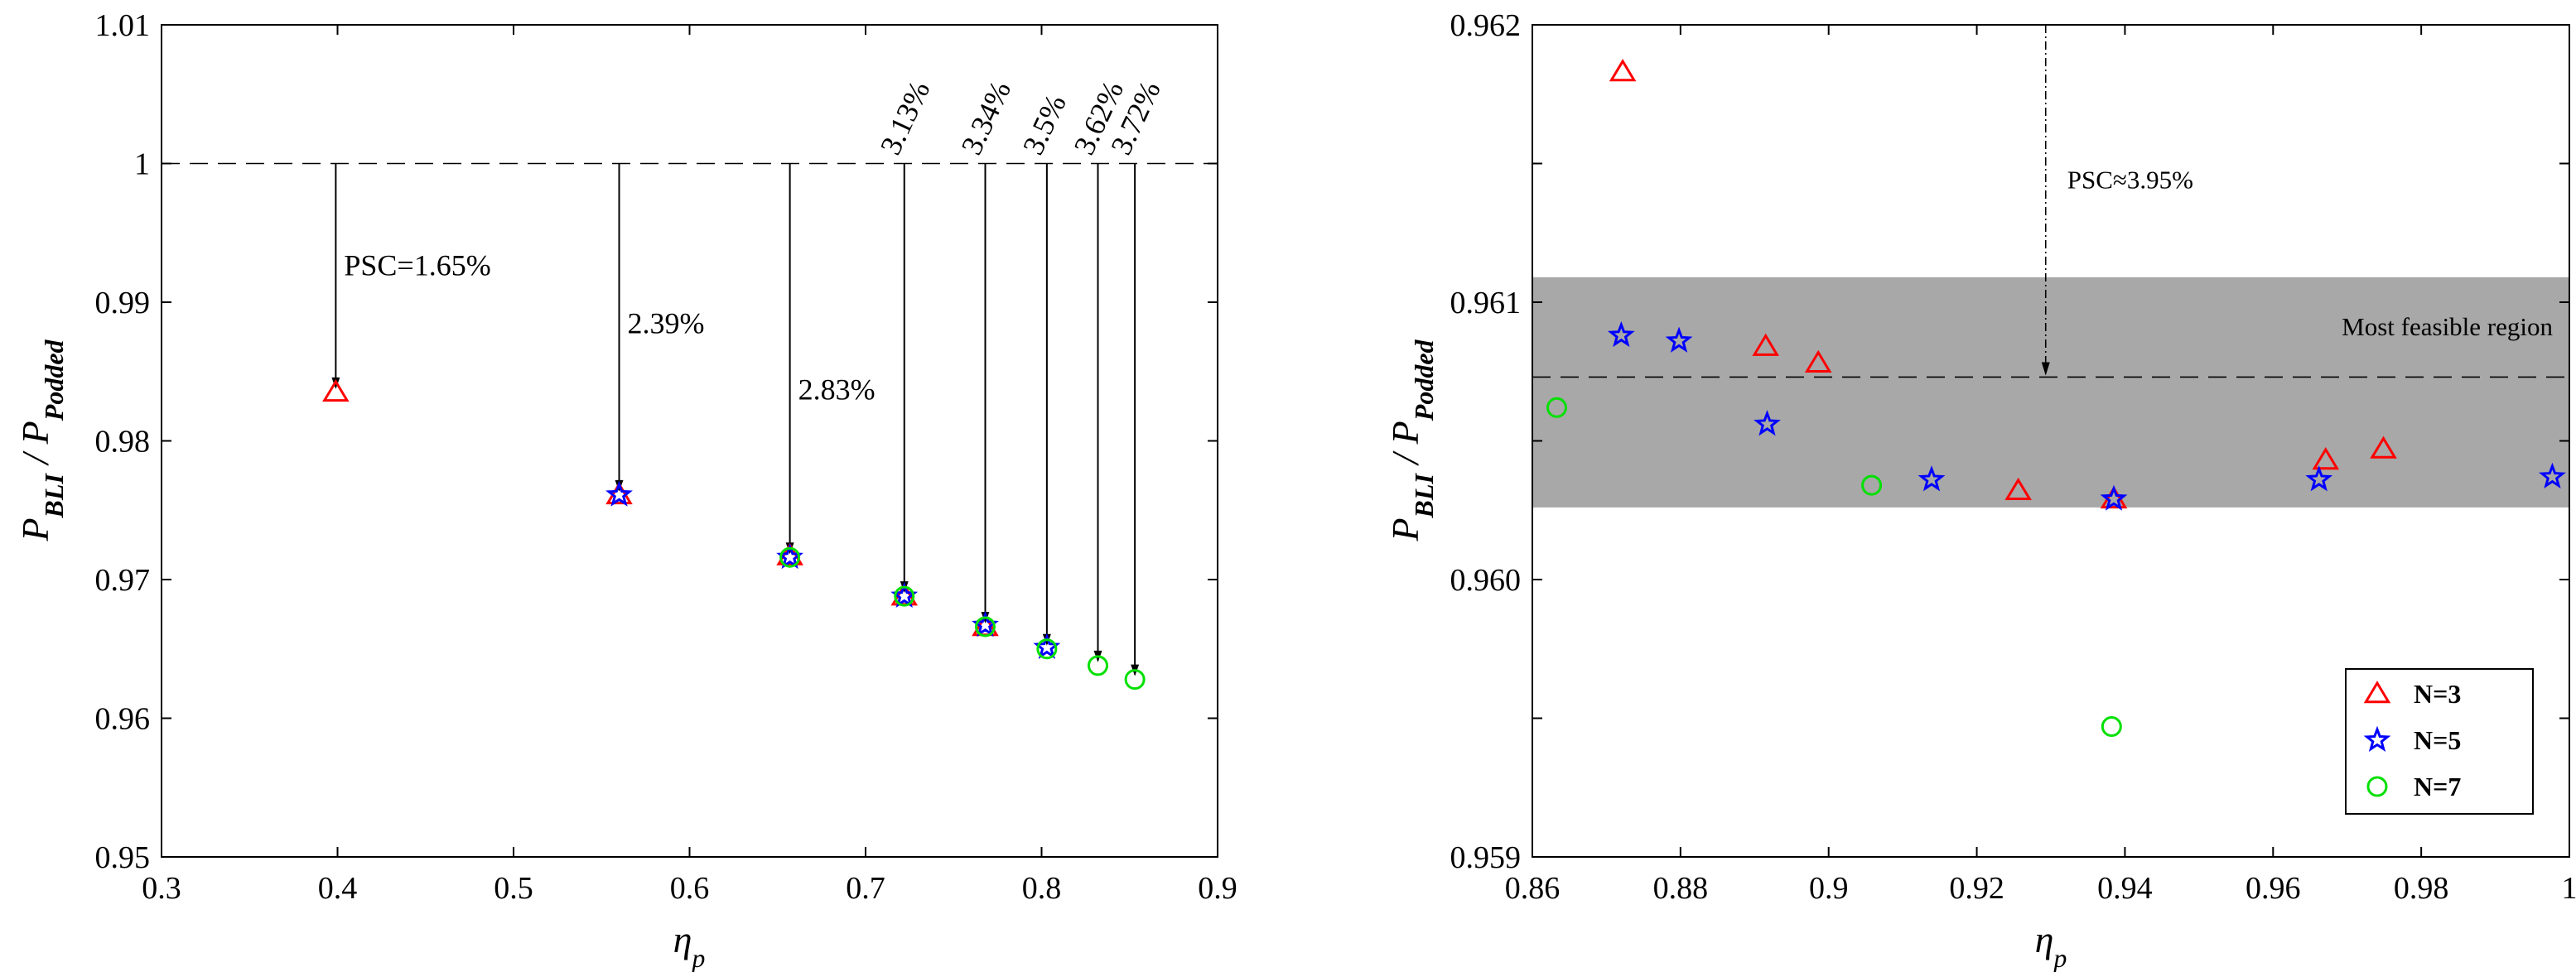 This screenshot has width=2576, height=972. Describe the element at coordinates (2377, 738) in the screenshot. I see `legend-marker-star` at that location.